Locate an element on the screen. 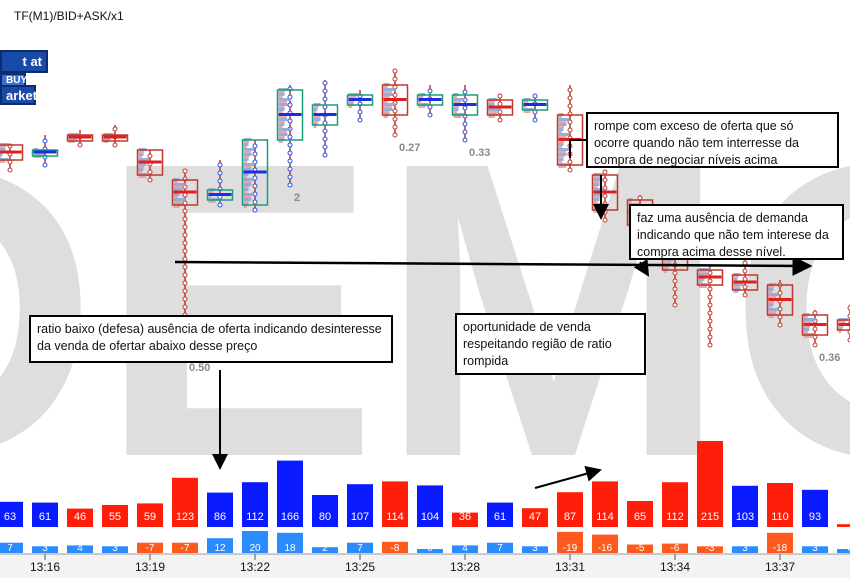 The width and height of the screenshot is (850, 578). side-panel-item-3: arket is located at coordinates (18, 95).